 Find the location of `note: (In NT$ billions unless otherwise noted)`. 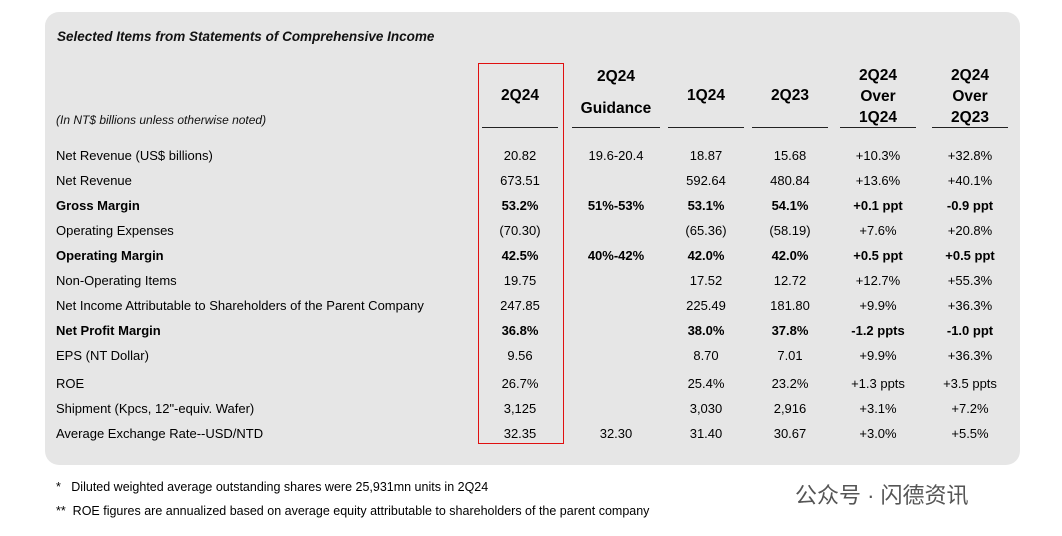

note: (In NT$ billions unless otherwise noted) is located at coordinates (161, 120).